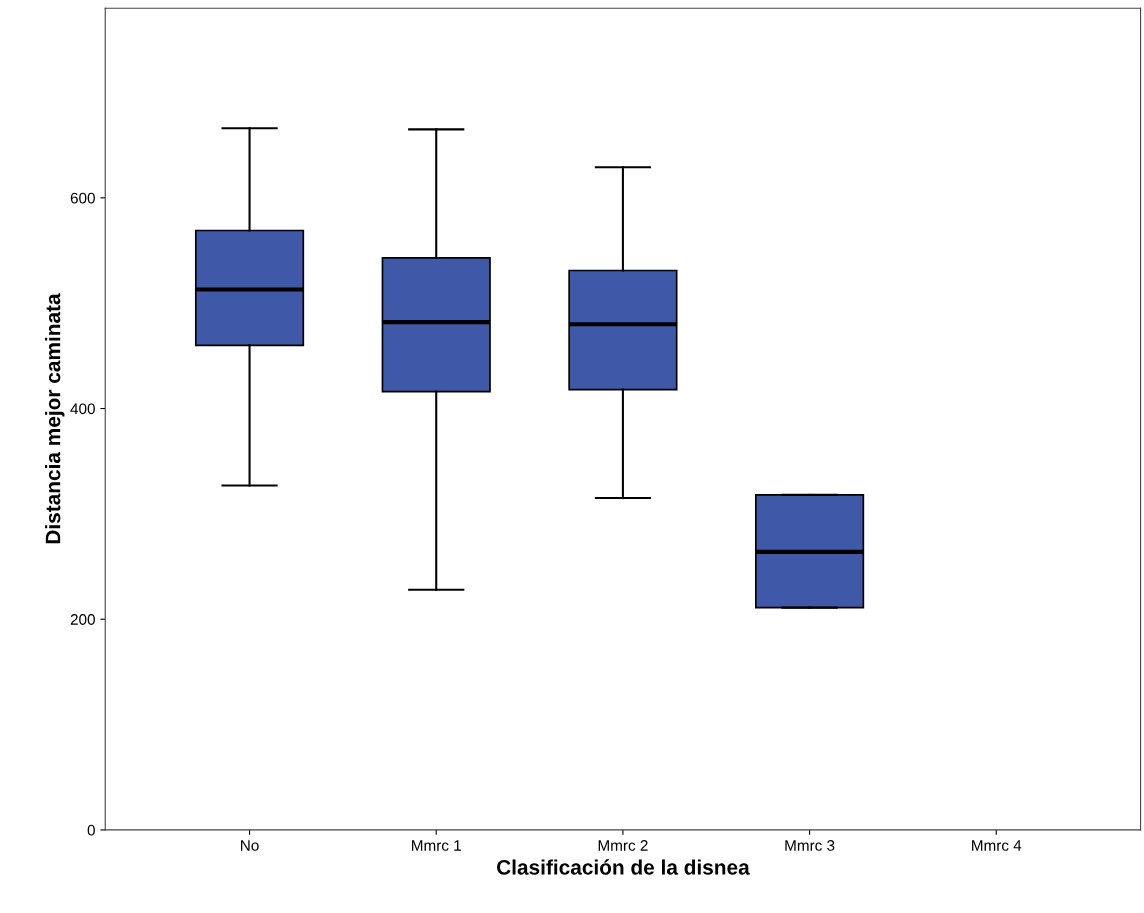  I want to click on x-tick-label: Mmrc 1, so click(436, 845).